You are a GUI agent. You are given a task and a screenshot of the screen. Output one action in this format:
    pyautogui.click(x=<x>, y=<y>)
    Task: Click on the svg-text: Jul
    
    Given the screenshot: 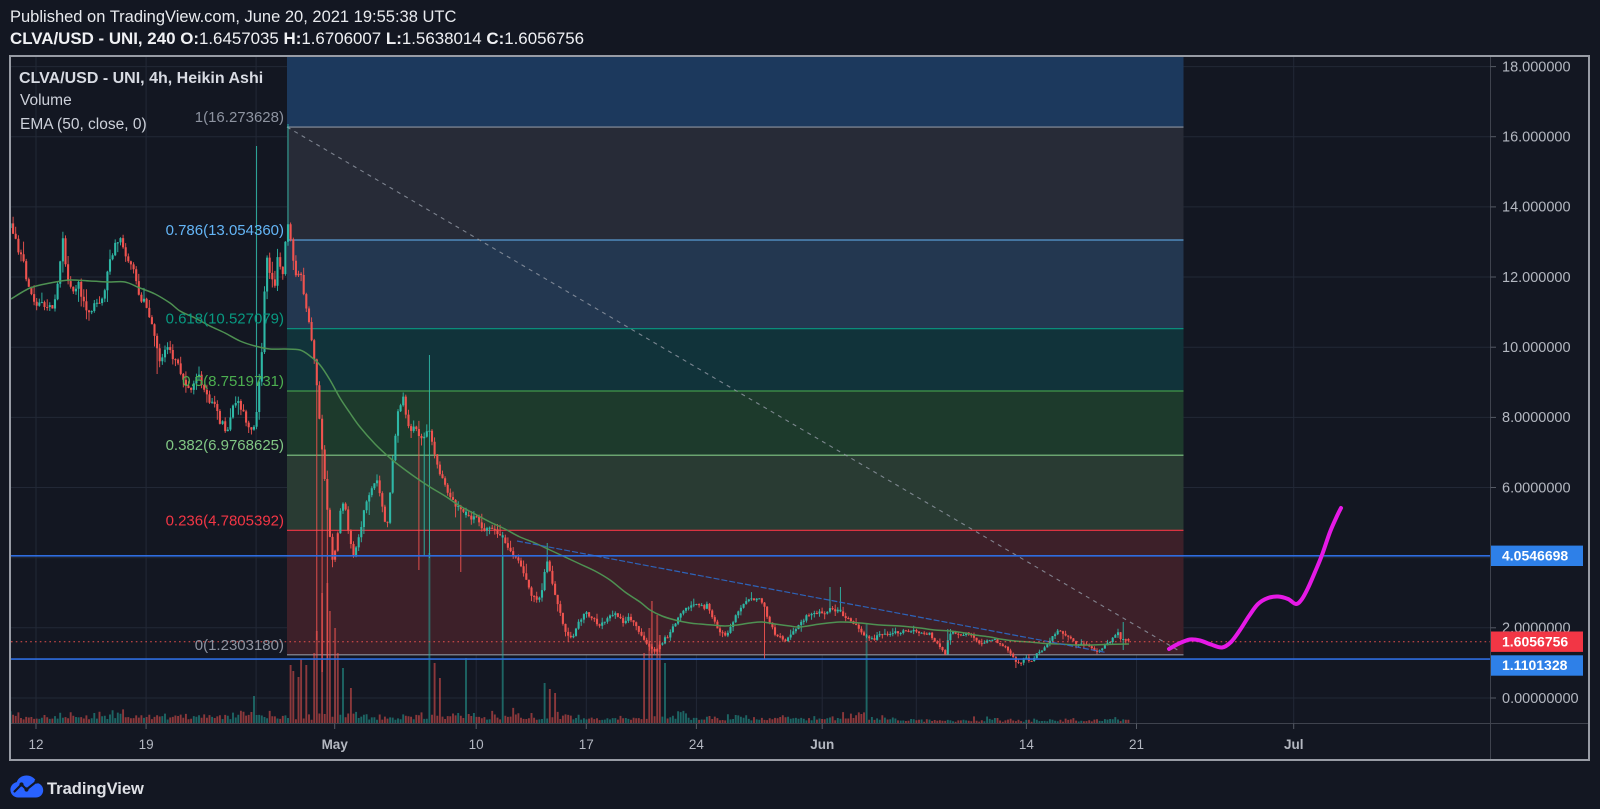 What is the action you would take?
    pyautogui.click(x=1294, y=744)
    